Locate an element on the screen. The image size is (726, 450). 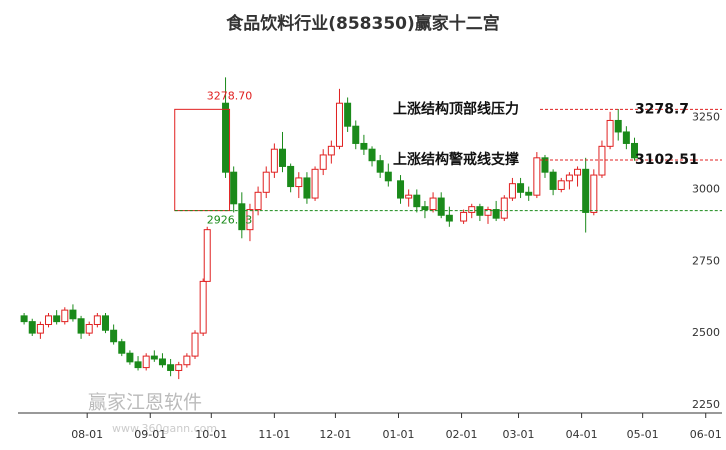
x-tick-label: 09-01 is located at coordinates (150, 434).